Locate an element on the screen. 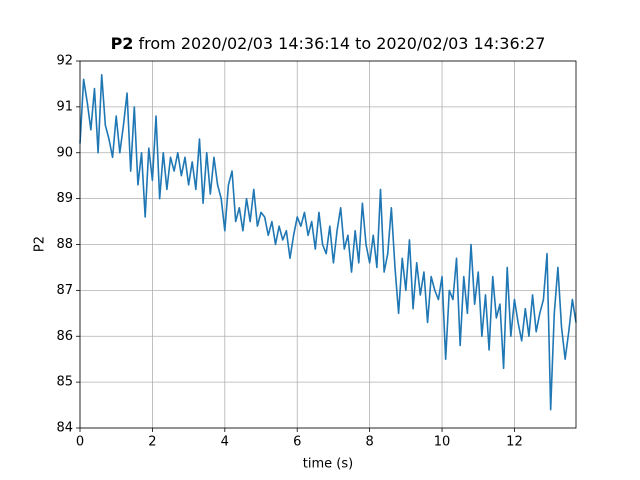 The width and height of the screenshot is (640, 480). x-tick-label: 4 is located at coordinates (225, 442).